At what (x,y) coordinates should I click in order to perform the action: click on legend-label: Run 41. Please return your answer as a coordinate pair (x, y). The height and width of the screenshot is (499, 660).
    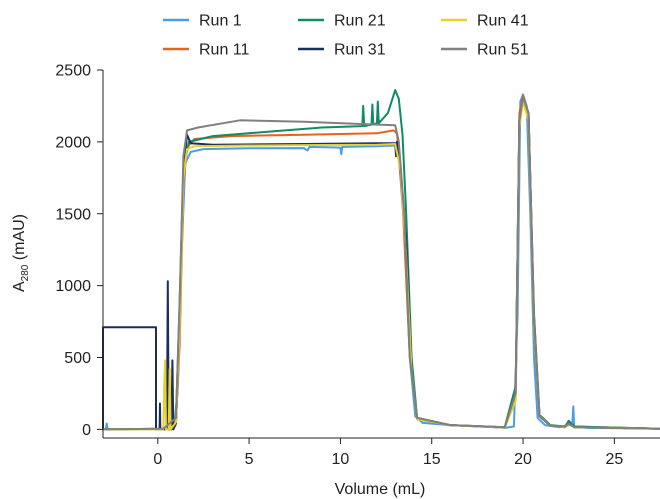
    Looking at the image, I should click on (503, 21).